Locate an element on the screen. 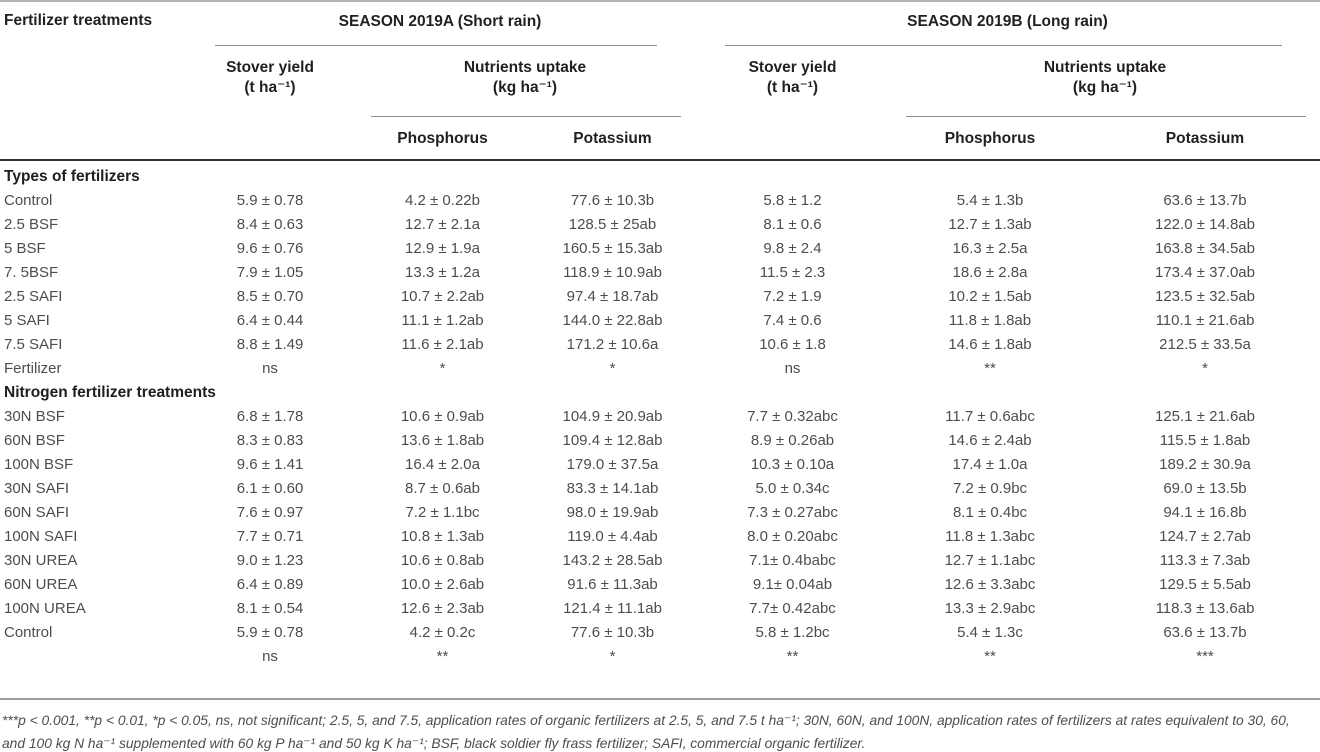 The image size is (1320, 752). value-cell: 7.7± 0.42abc is located at coordinates (792, 608).